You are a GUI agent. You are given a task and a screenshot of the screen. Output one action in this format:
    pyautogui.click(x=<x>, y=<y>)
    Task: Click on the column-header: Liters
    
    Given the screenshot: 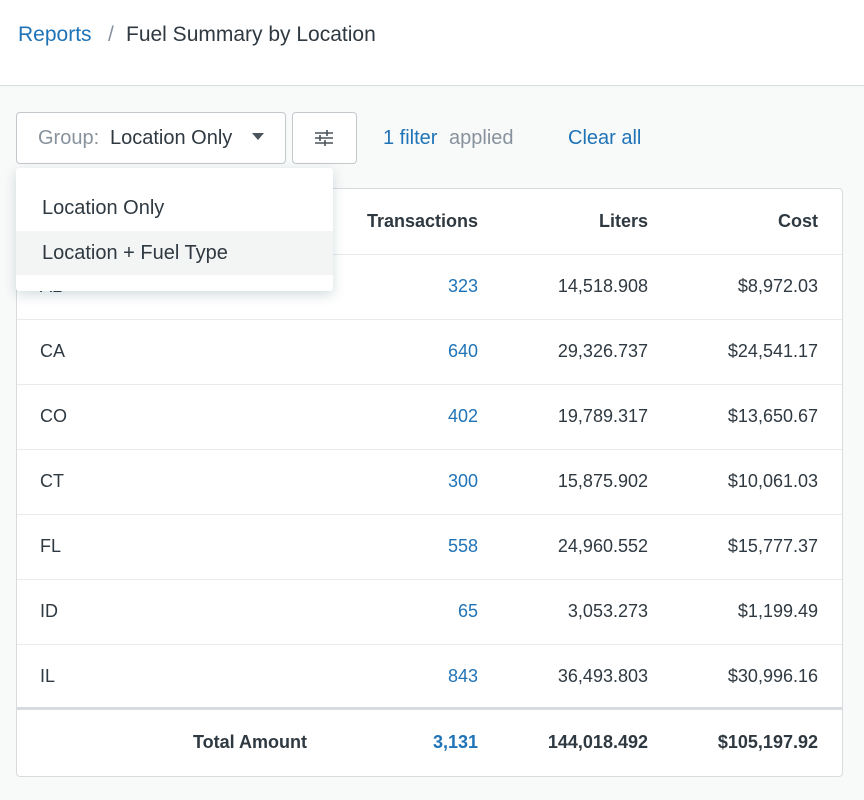 What is the action you would take?
    pyautogui.click(x=623, y=221)
    